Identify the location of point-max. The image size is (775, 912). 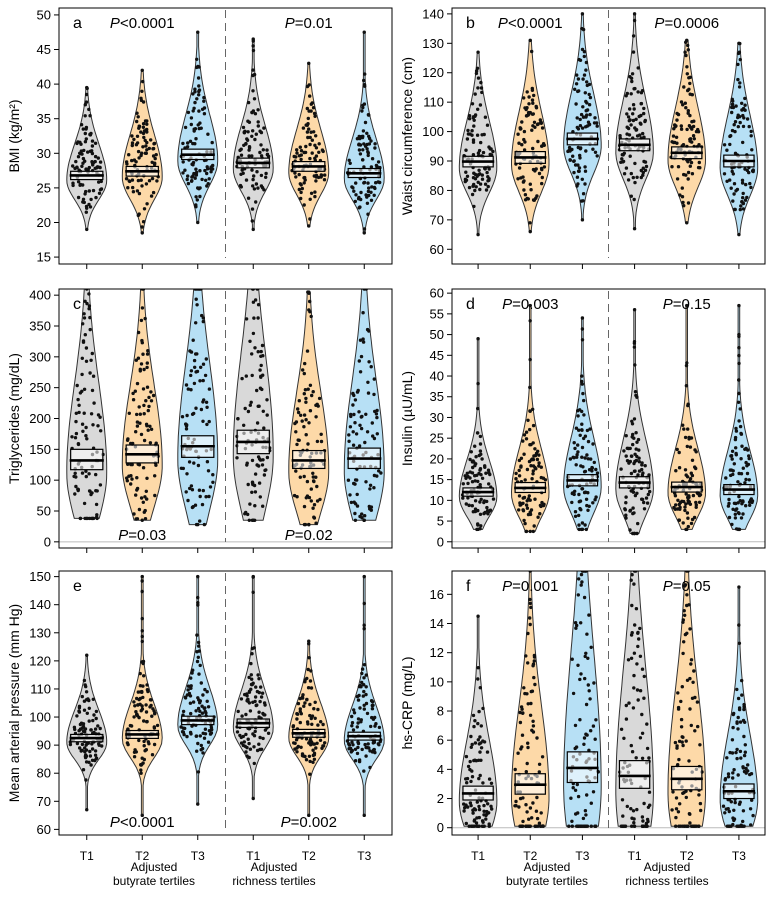
(530, 305).